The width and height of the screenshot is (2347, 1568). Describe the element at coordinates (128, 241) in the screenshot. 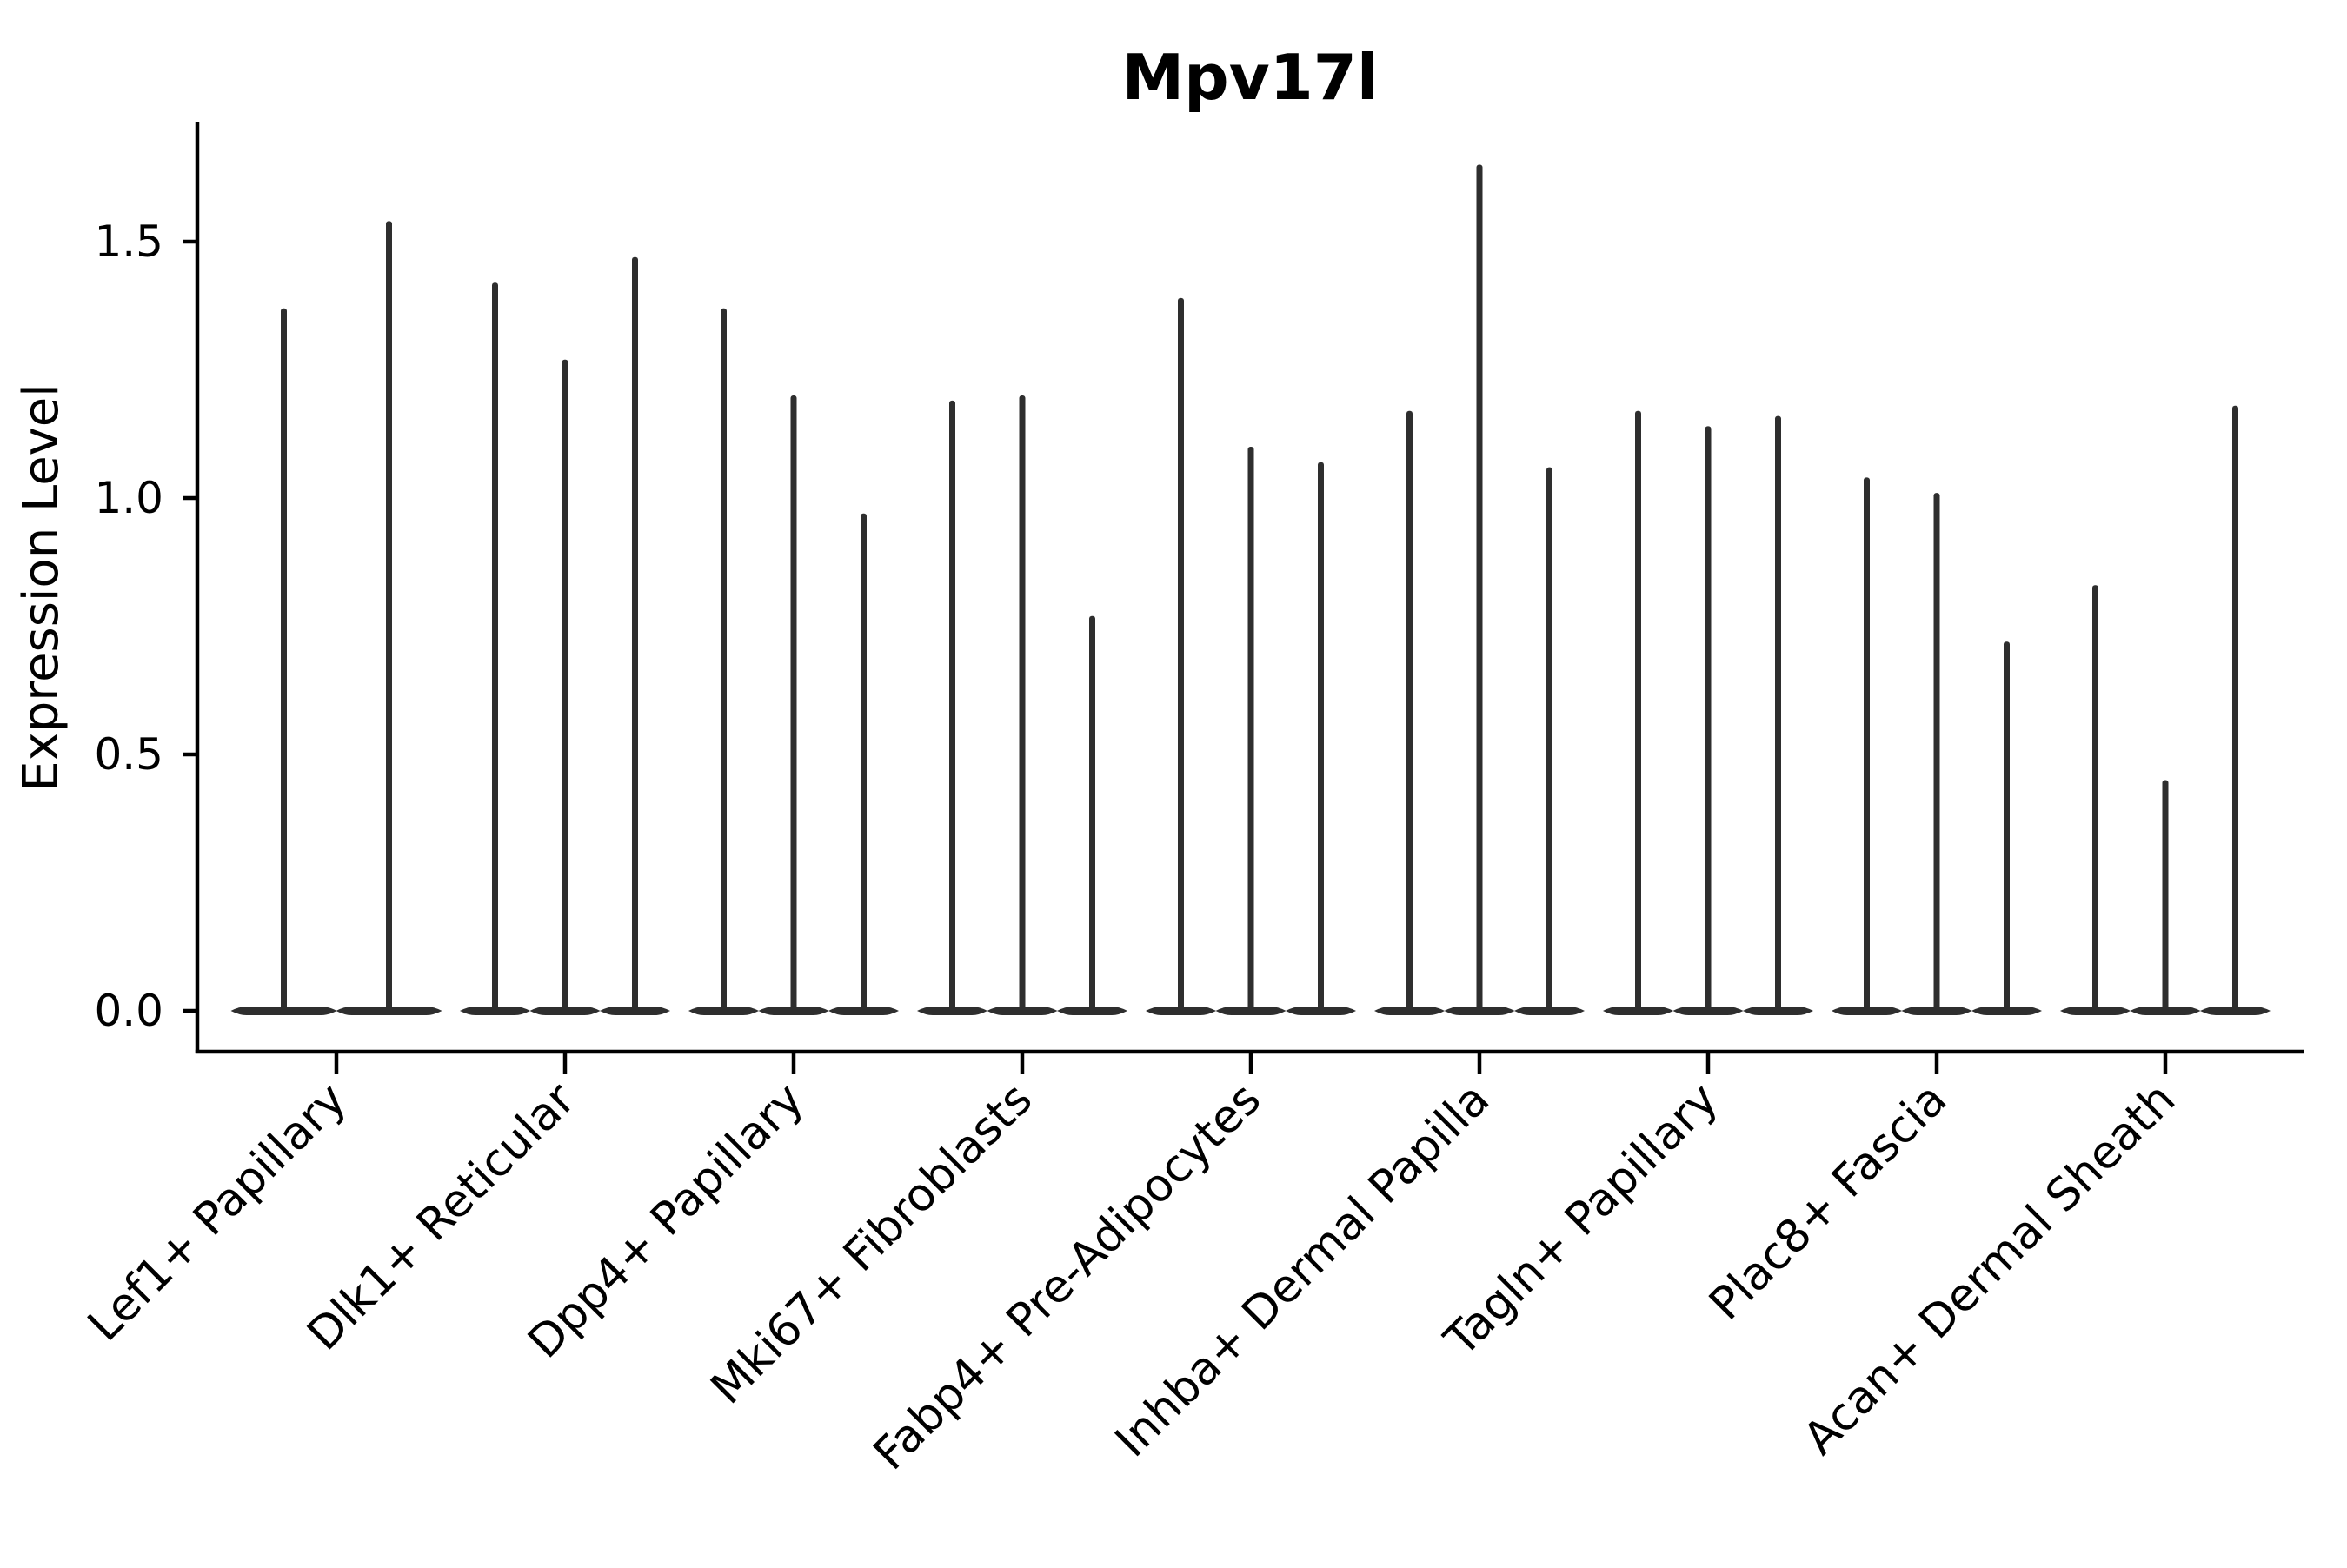

I see `y-tick-label-1.5: 1.5` at that location.